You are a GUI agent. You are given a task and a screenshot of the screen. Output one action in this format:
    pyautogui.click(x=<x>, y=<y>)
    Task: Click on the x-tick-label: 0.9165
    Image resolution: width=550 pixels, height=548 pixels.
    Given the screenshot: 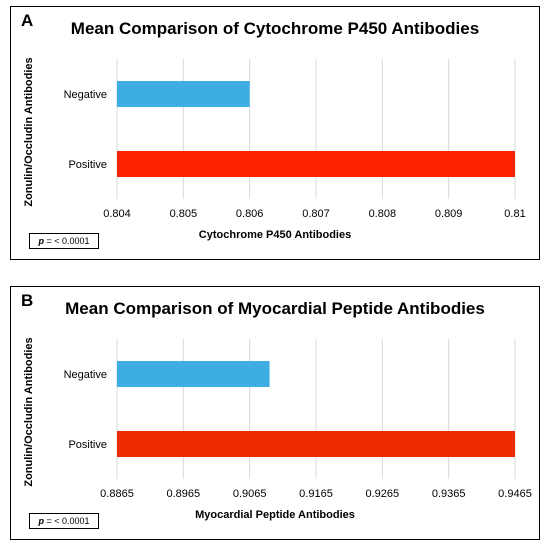 What is the action you would take?
    pyautogui.click(x=316, y=494)
    